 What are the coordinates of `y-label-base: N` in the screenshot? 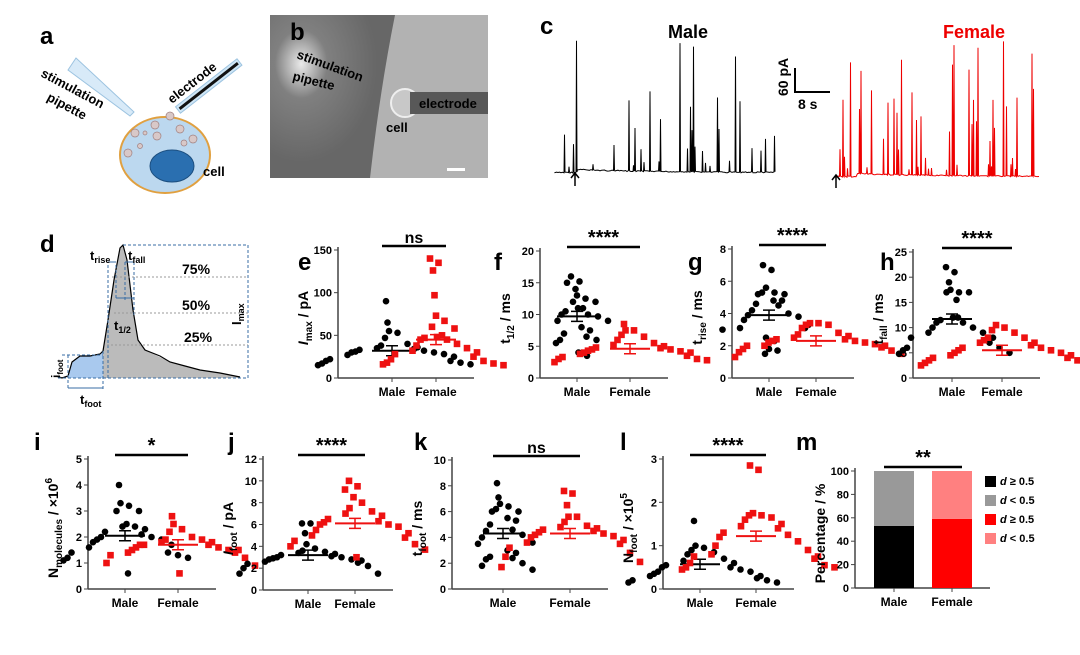 It's located at (53, 573).